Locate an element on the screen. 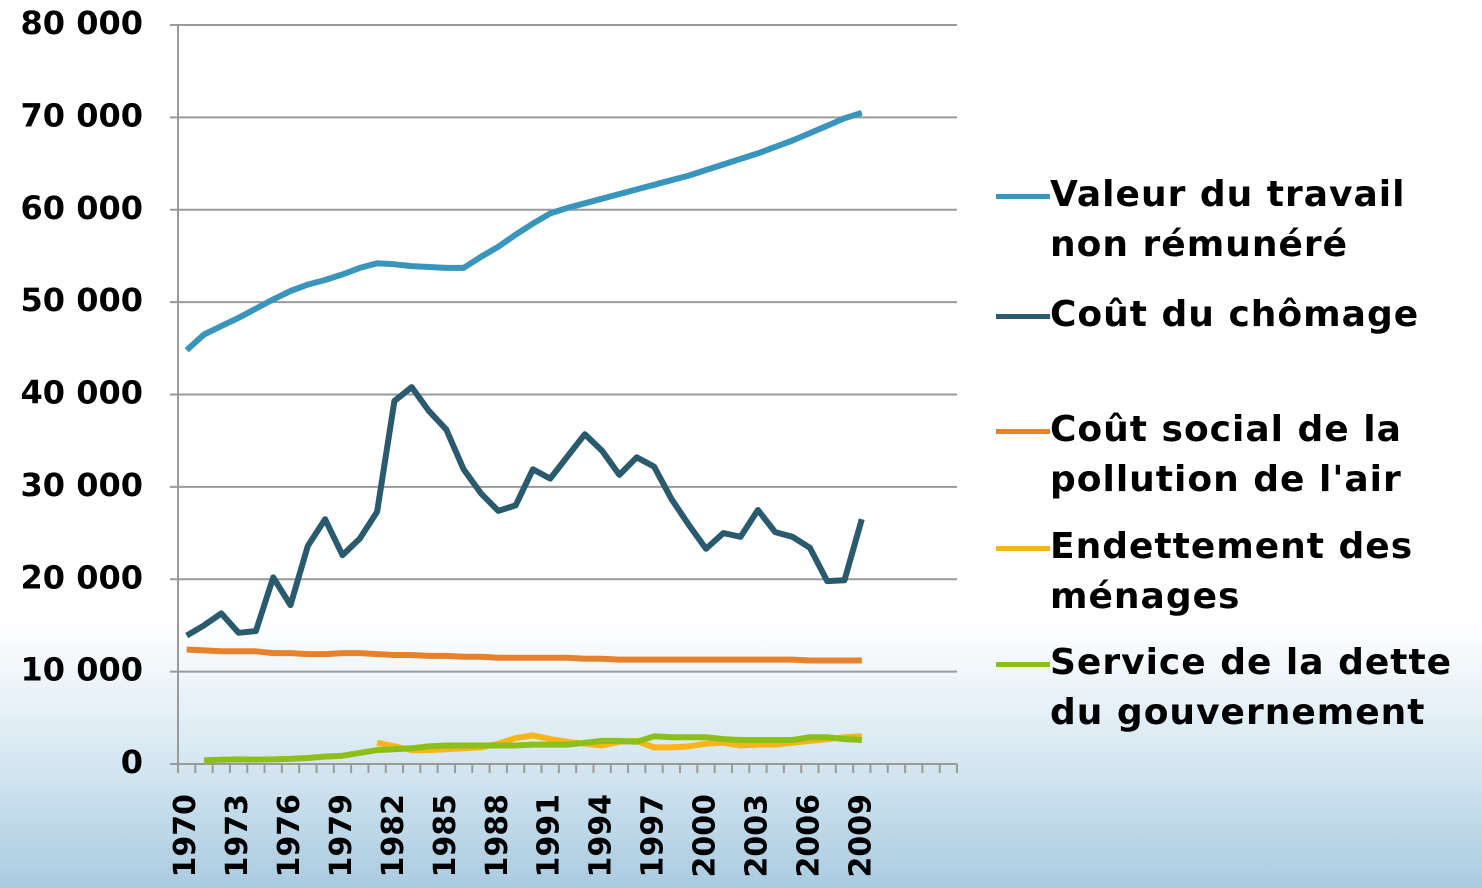 The image size is (1482, 888). x-tick-label: 2009 is located at coordinates (860, 836).